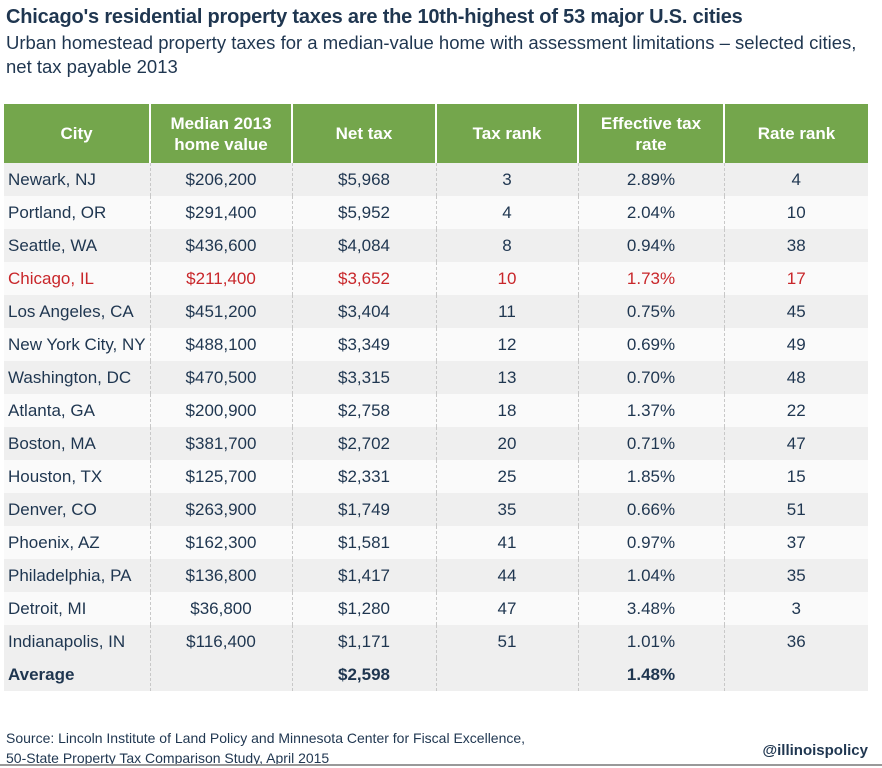 This screenshot has height=768, width=882. I want to click on table-cell: $2,702, so click(363, 443).